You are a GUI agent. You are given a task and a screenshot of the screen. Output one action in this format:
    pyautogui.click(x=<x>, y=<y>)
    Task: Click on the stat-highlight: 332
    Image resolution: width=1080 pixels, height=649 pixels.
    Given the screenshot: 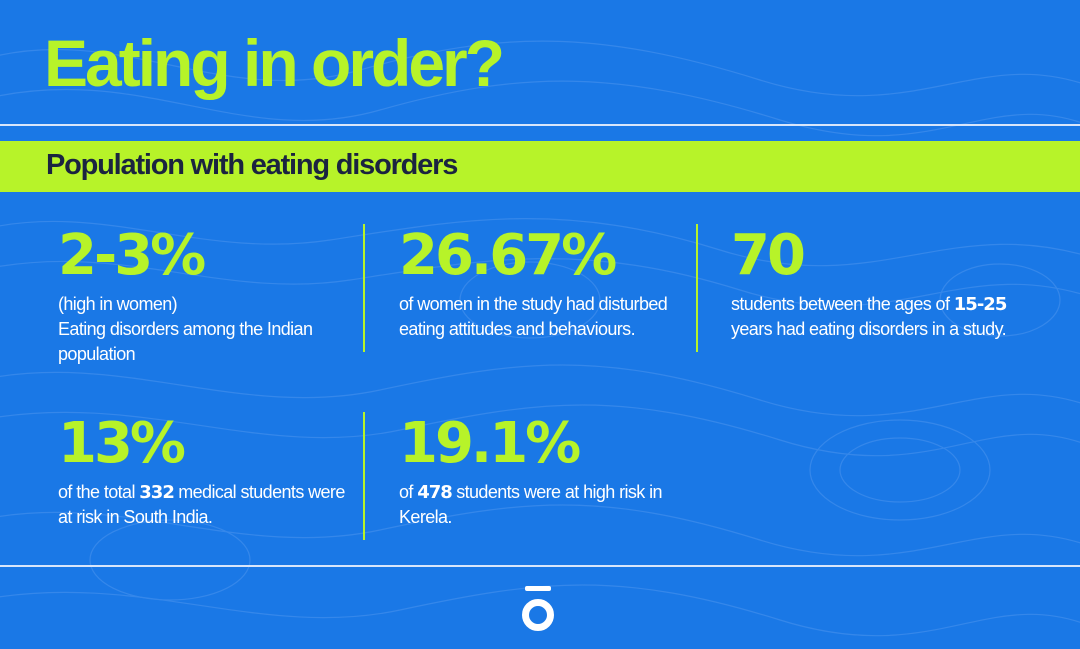 What is the action you would take?
    pyautogui.click(x=157, y=492)
    